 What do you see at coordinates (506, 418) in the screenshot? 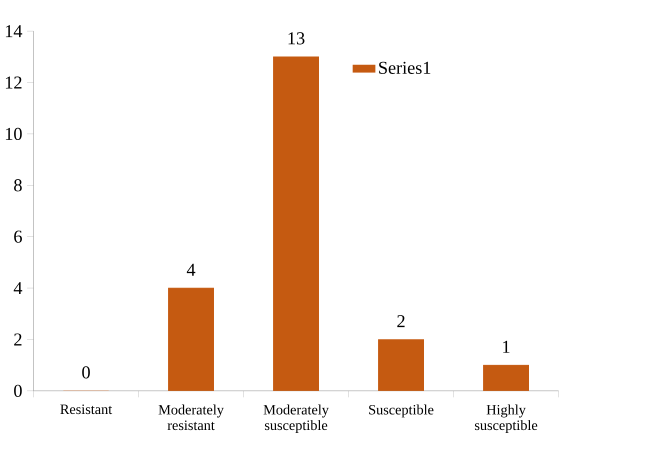
I see `x-tick-label: Highly susceptible` at bounding box center [506, 418].